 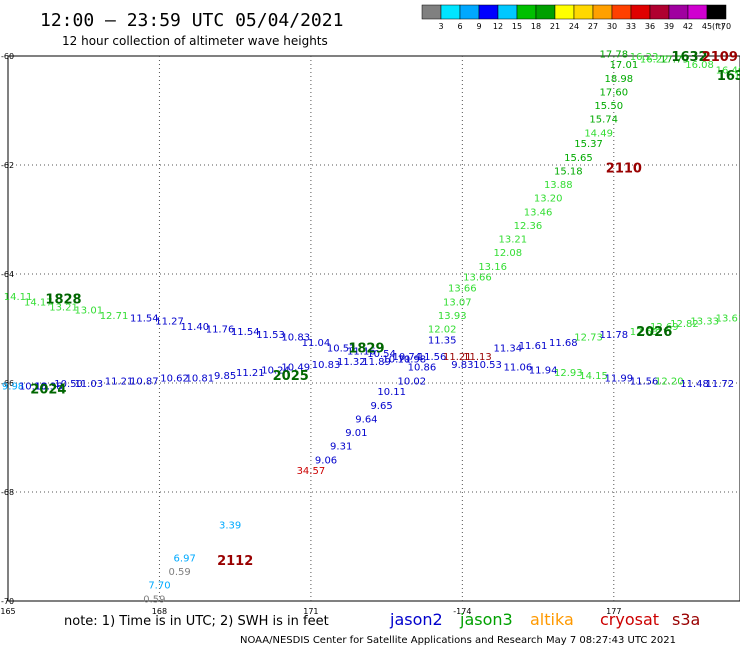 What do you see at coordinates (38, 302) in the screenshot?
I see `swh-value-label: 14.17` at bounding box center [38, 302].